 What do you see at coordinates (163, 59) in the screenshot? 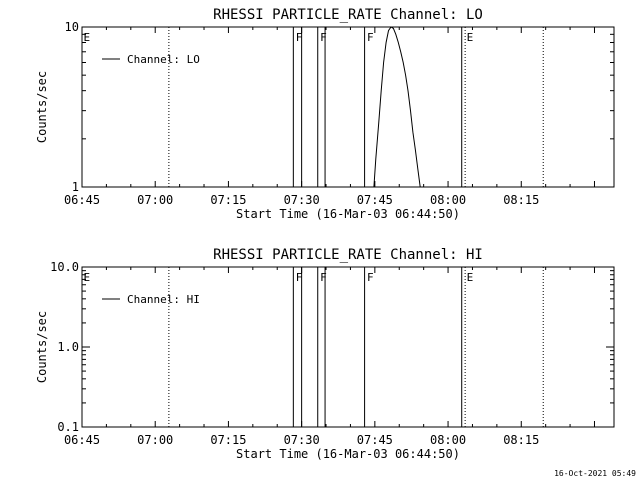
I see `legend-label: Channel: LO` at bounding box center [163, 59].